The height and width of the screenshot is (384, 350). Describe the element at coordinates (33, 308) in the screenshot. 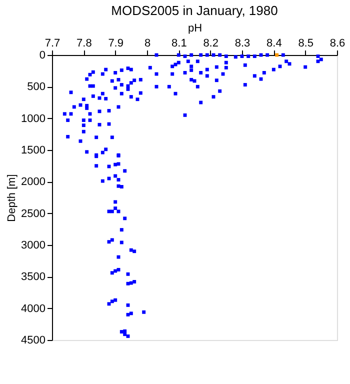

I see `y-tick-label: 4000` at that location.